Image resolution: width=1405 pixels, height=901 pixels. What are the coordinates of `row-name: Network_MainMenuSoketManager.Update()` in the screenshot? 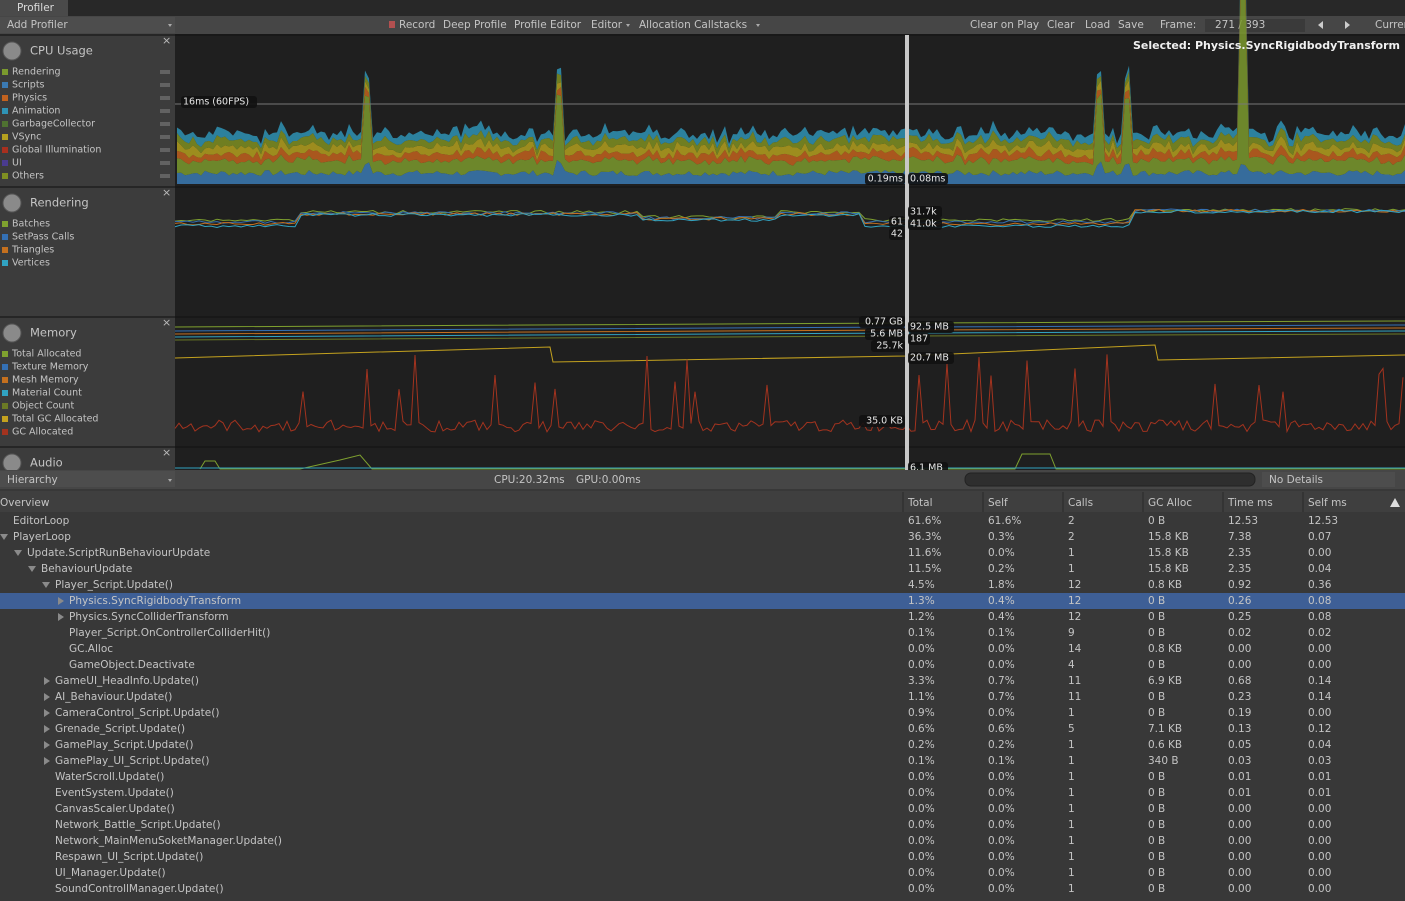 It's located at (168, 841).